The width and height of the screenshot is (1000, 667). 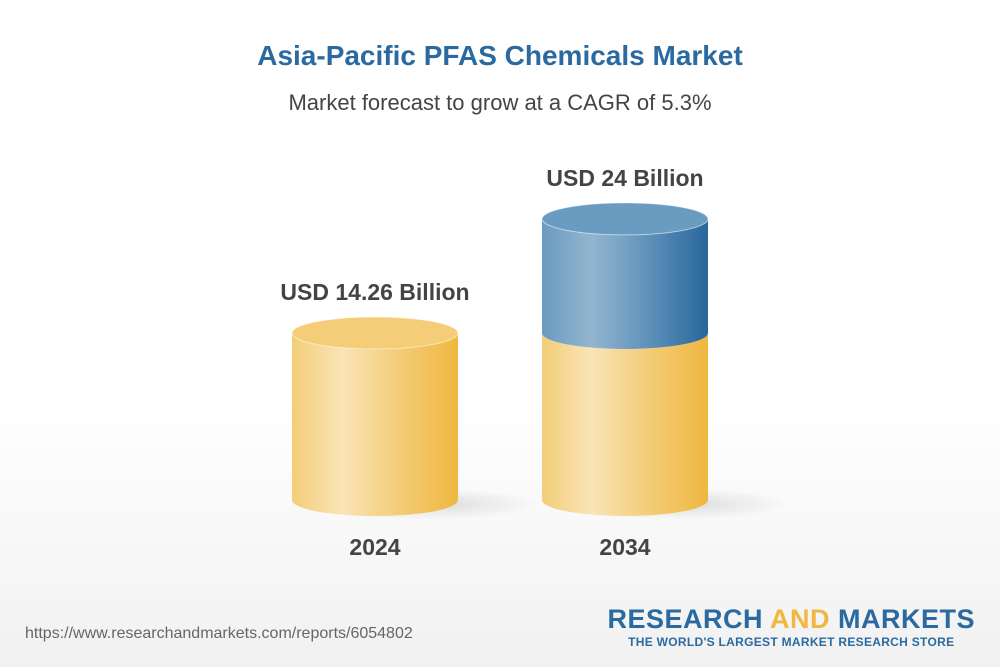 What do you see at coordinates (902, 619) in the screenshot?
I see `logo-word-3: MARKETS` at bounding box center [902, 619].